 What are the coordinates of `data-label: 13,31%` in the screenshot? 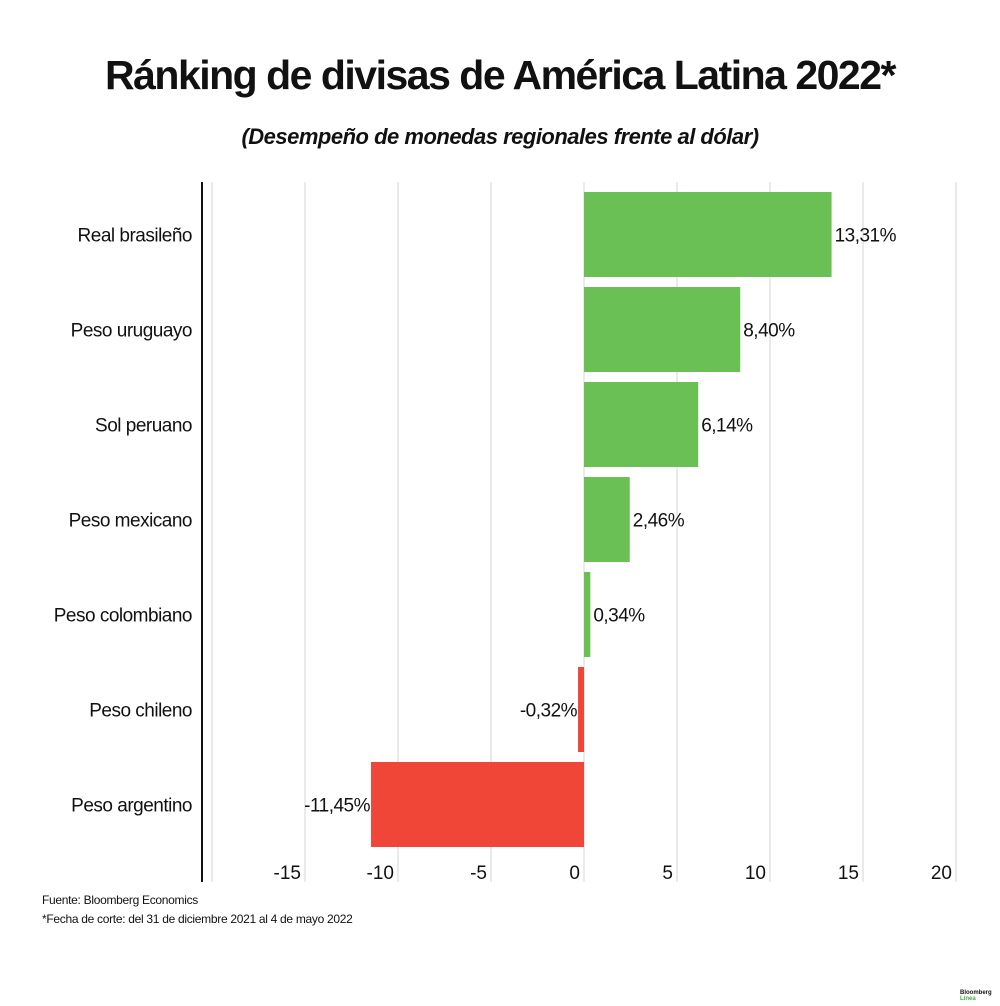 It's located at (866, 236).